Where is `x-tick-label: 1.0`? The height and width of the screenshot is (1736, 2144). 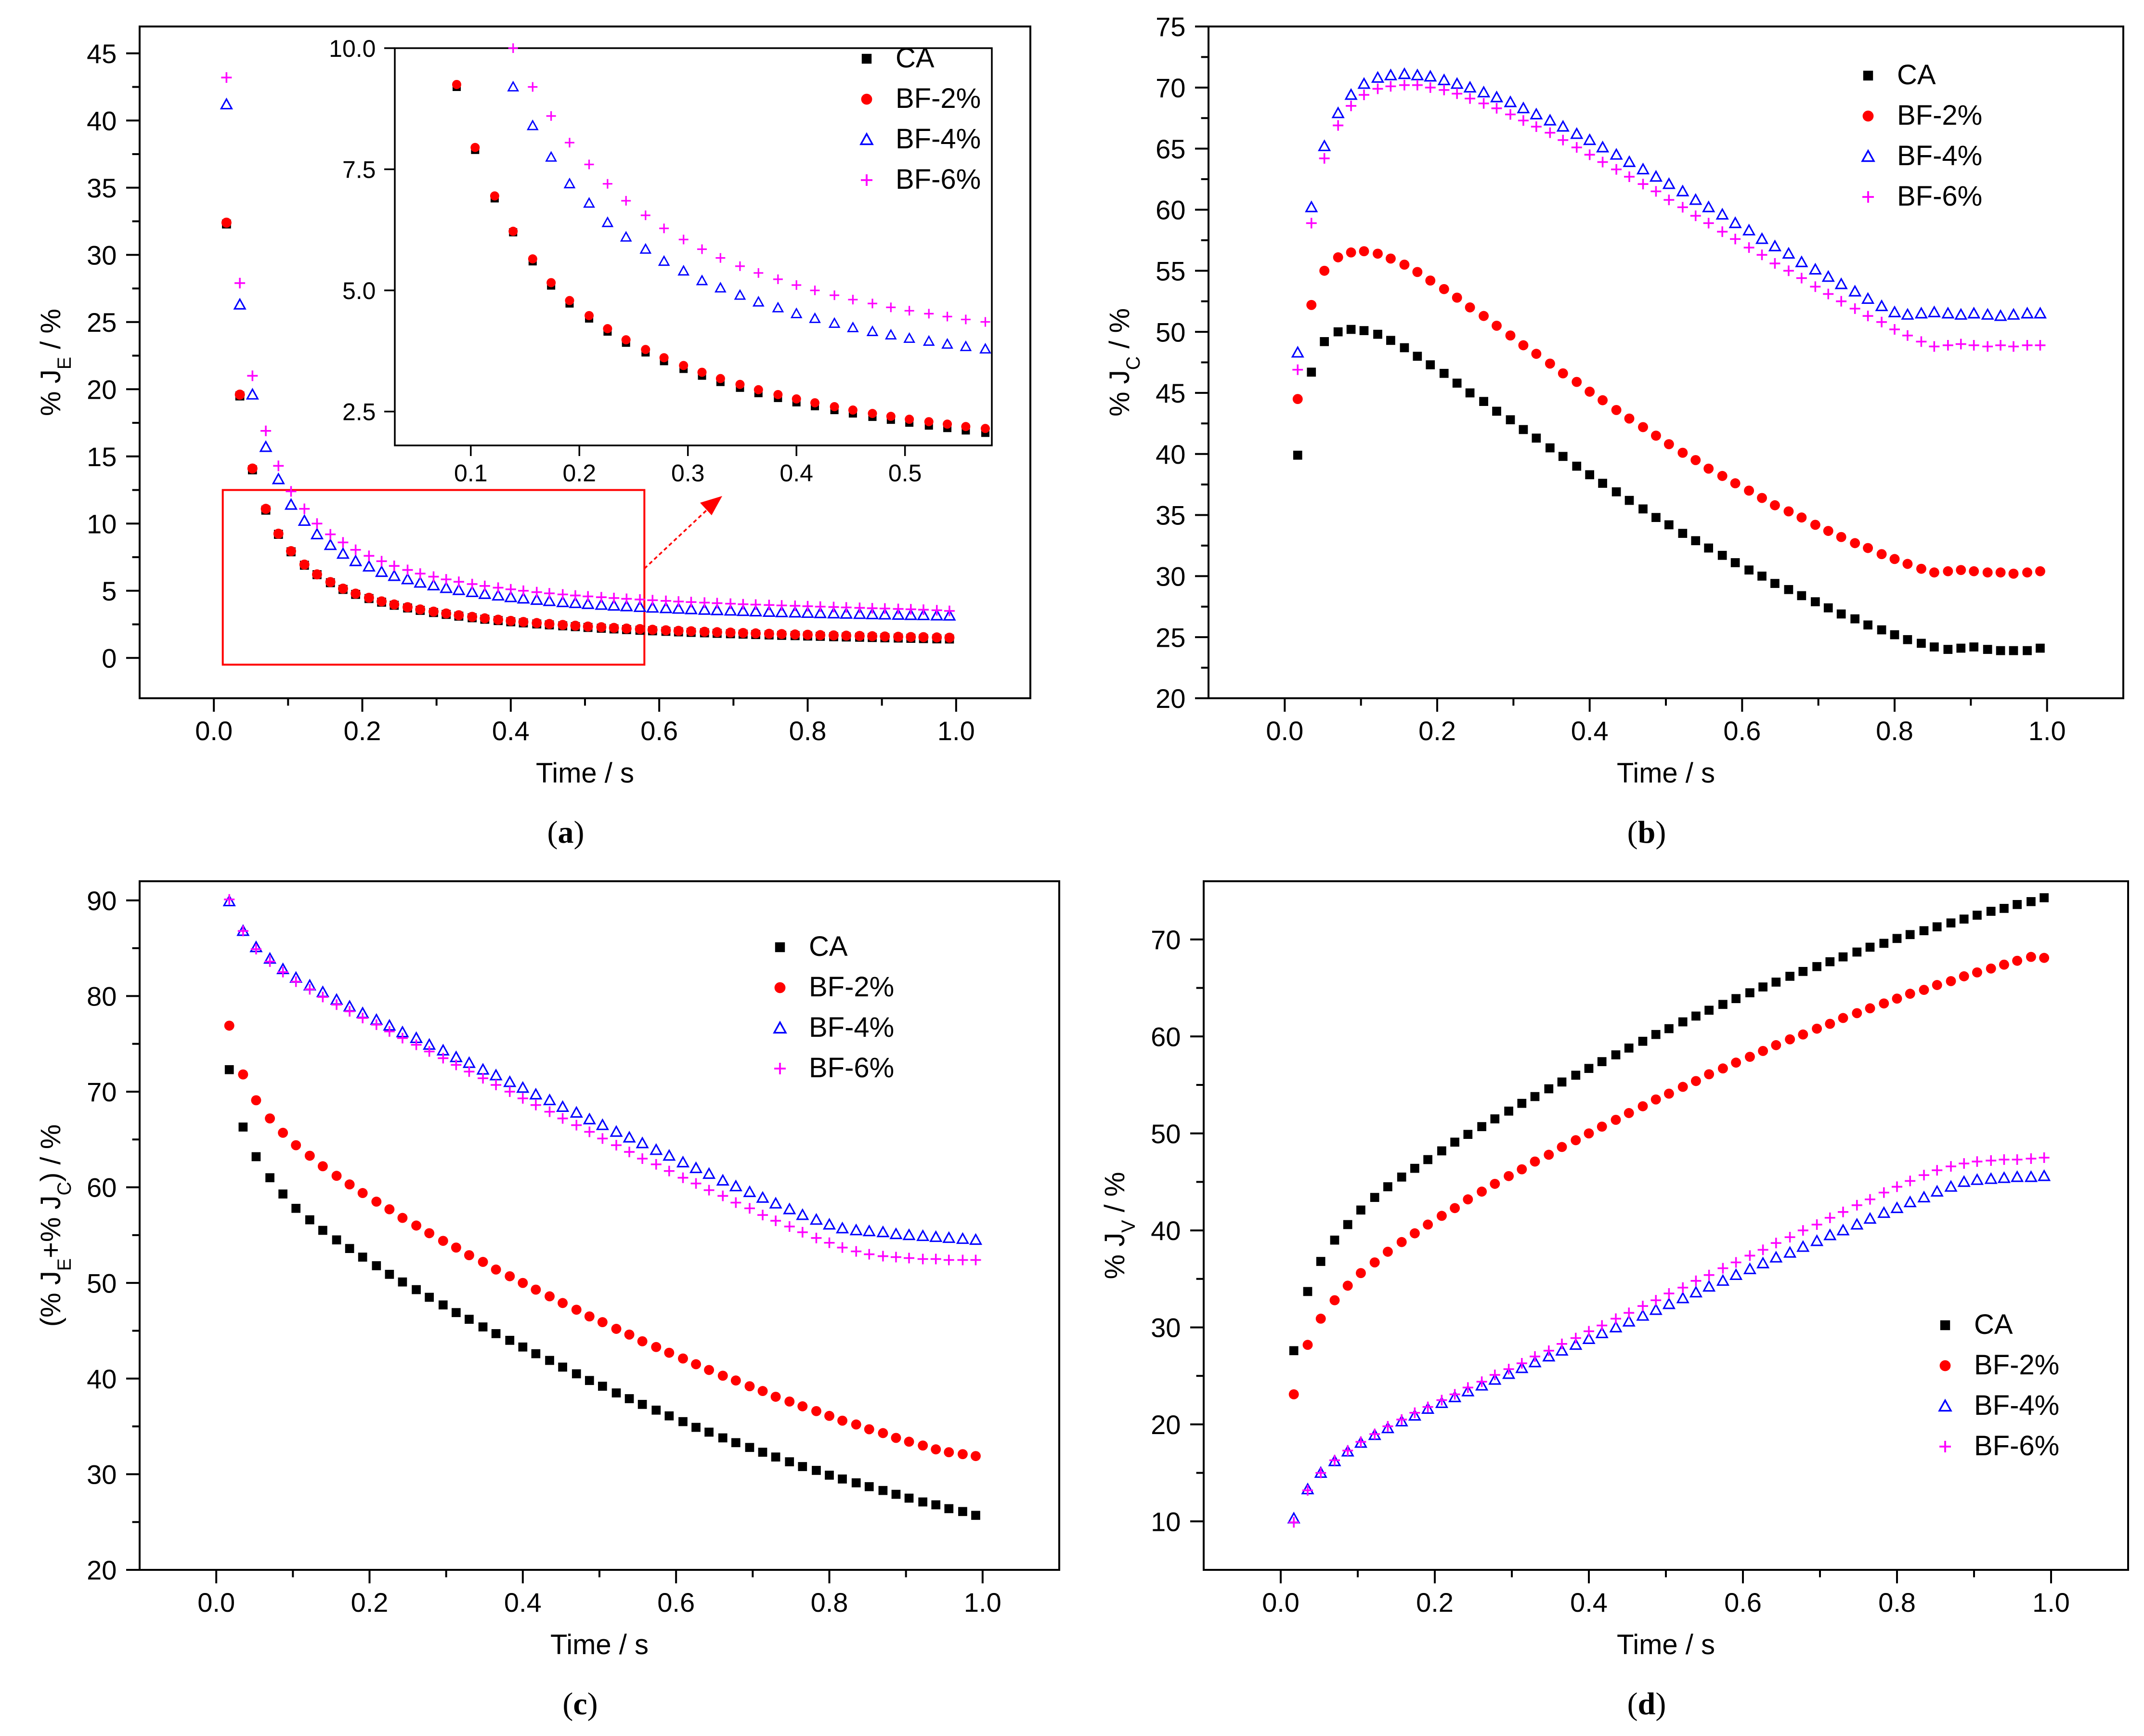
x-tick-label: 1.0 is located at coordinates (982, 1603).